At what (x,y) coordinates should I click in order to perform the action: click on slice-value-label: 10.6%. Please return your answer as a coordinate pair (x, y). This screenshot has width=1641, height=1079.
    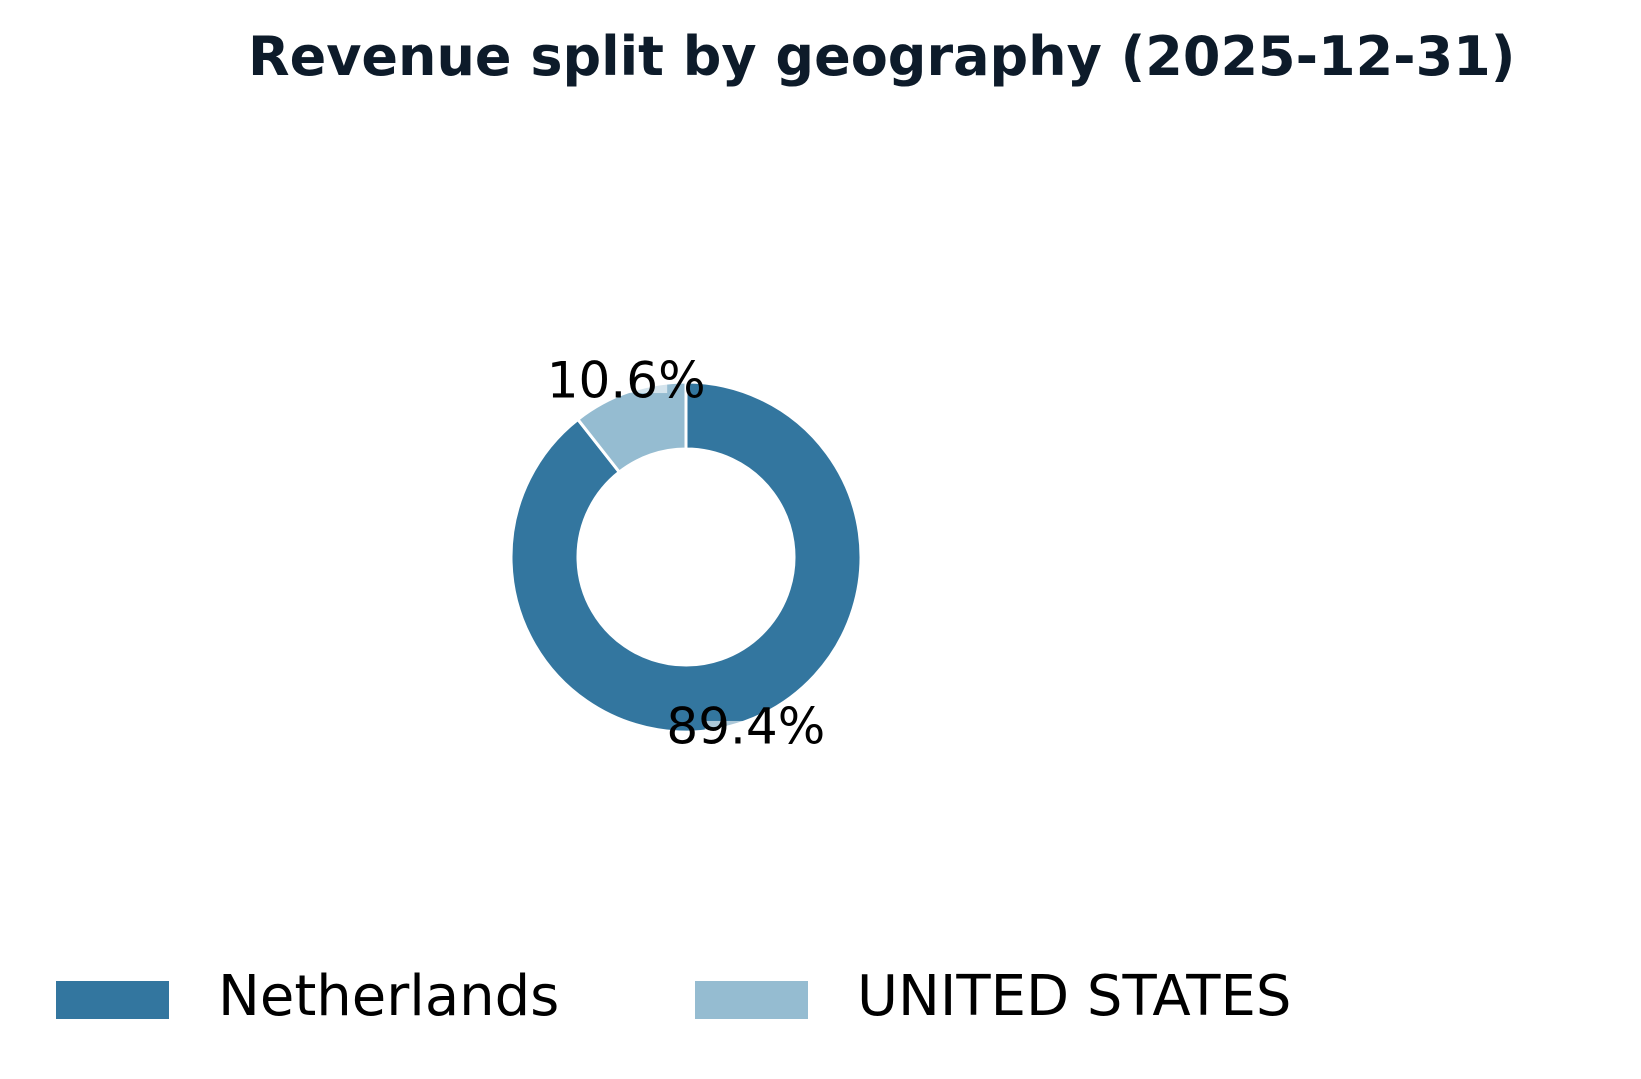
    Looking at the image, I should click on (626, 381).